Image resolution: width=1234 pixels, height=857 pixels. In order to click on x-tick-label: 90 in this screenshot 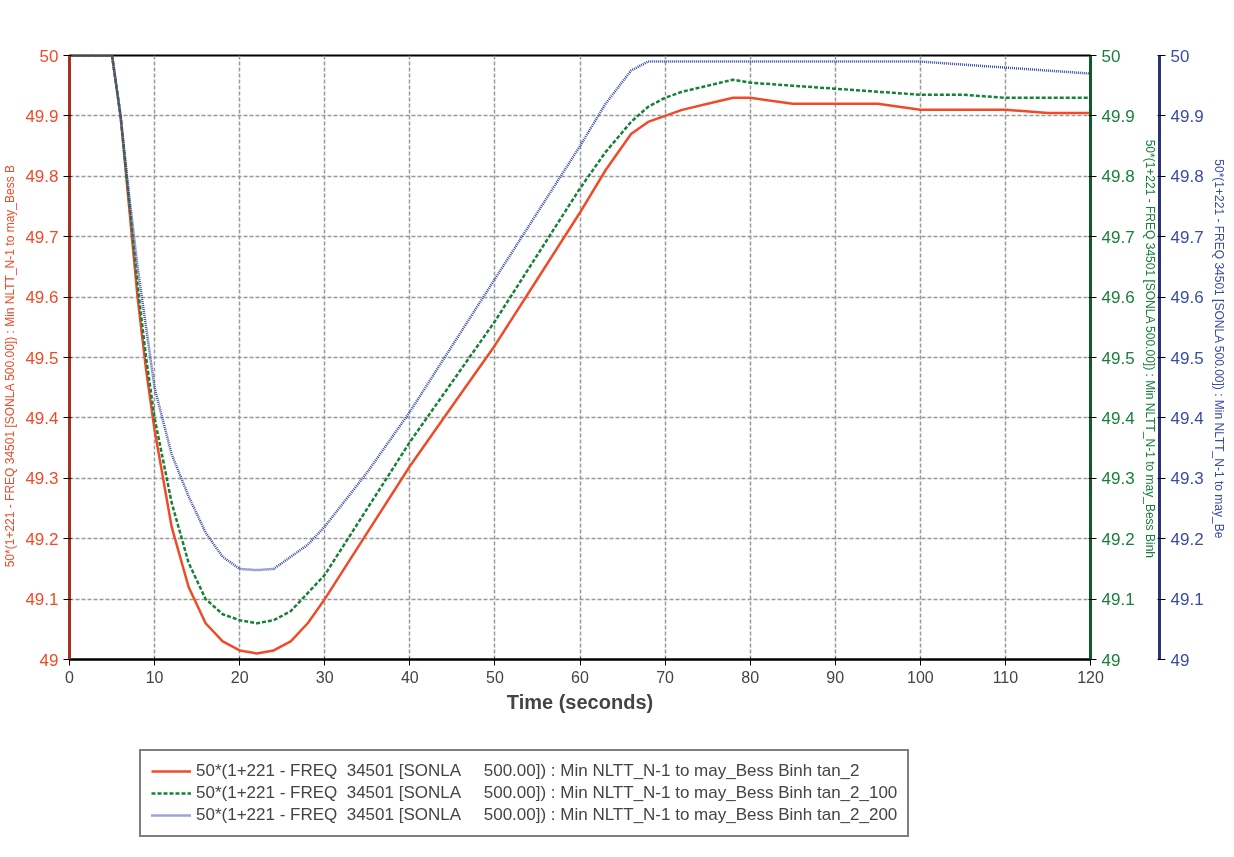, I will do `click(835, 677)`.